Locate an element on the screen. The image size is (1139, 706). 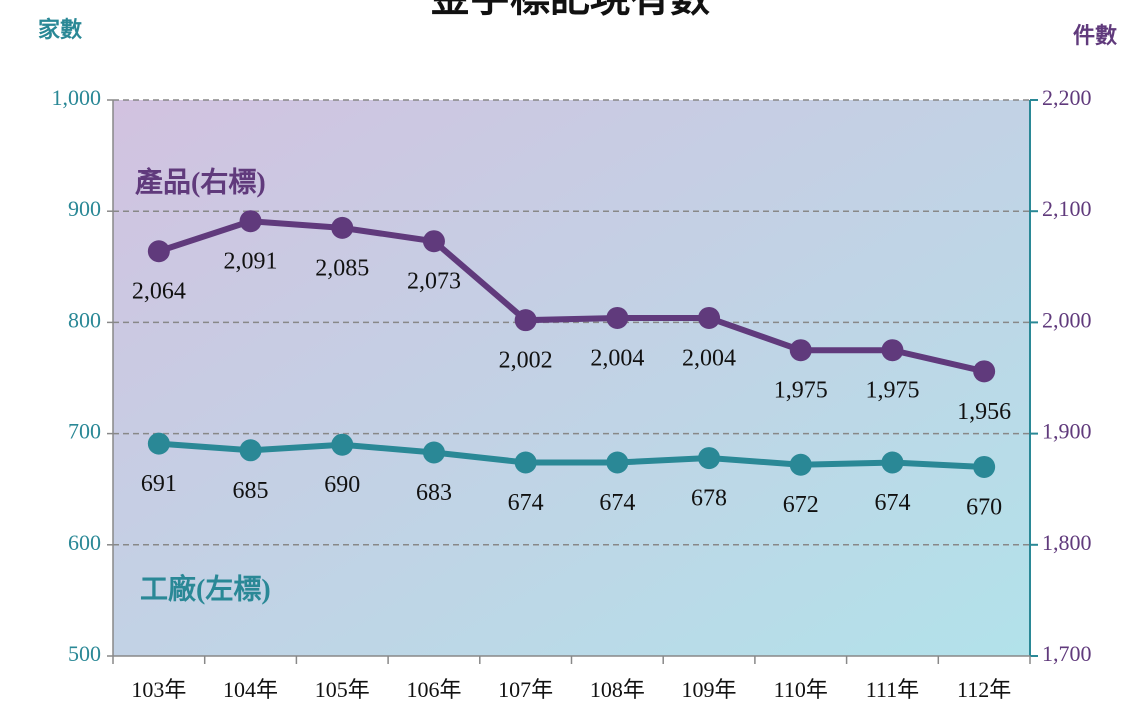
chart-title: 金字標記現有數 is located at coordinates (569, 10).